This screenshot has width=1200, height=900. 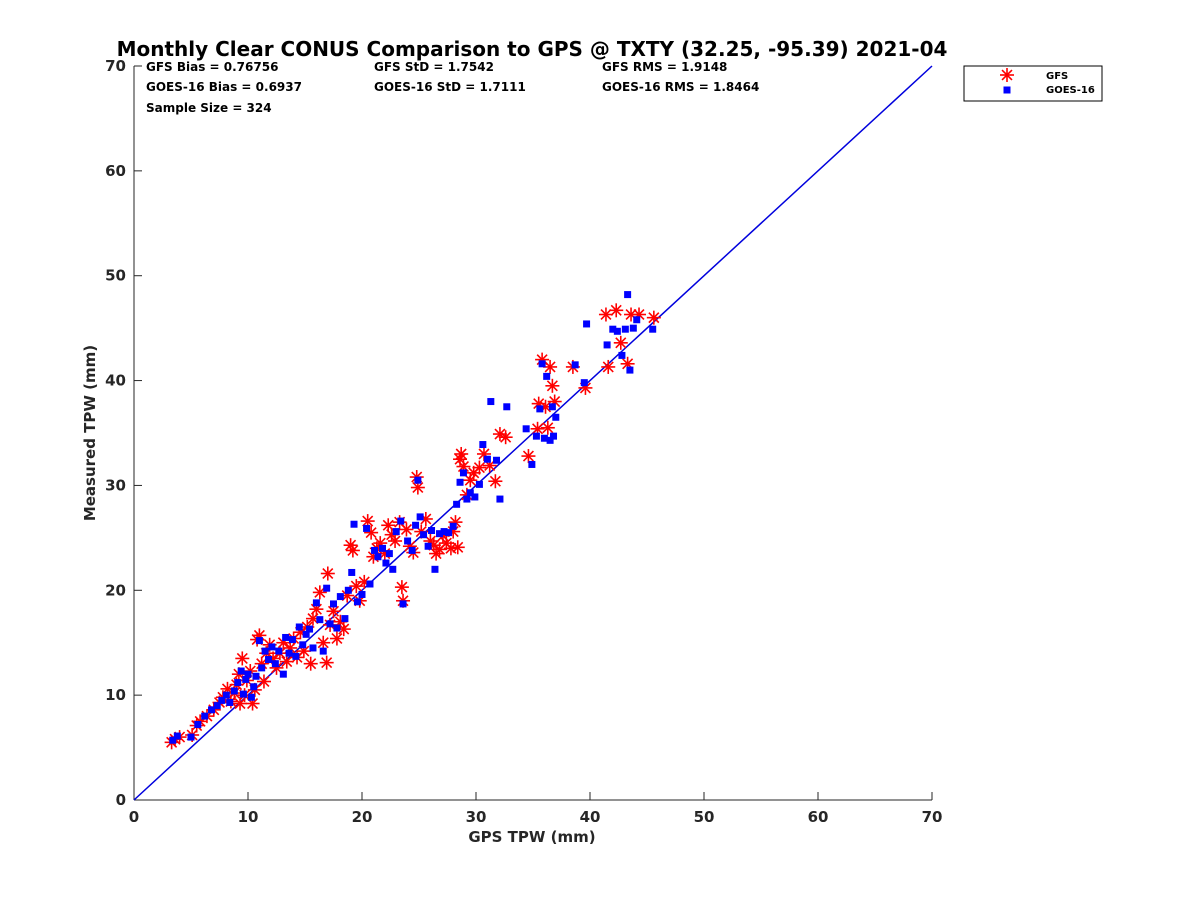 What do you see at coordinates (1007, 90) in the screenshot?
I see `legend-square-marker` at bounding box center [1007, 90].